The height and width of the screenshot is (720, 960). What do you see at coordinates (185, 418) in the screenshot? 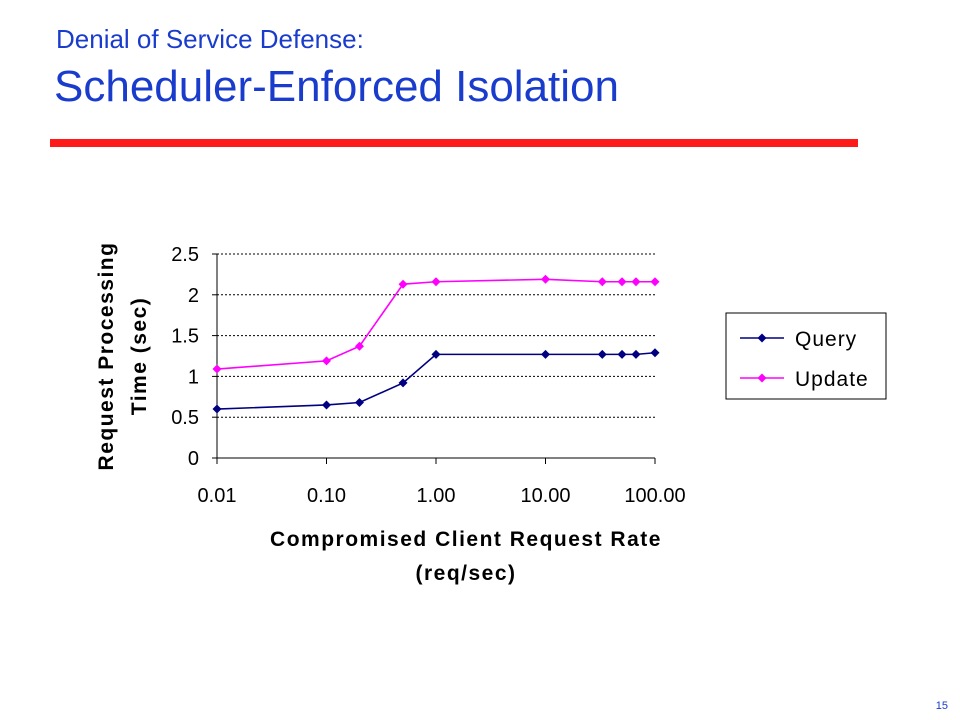
I see `y-tick-label: 0.5` at bounding box center [185, 418].